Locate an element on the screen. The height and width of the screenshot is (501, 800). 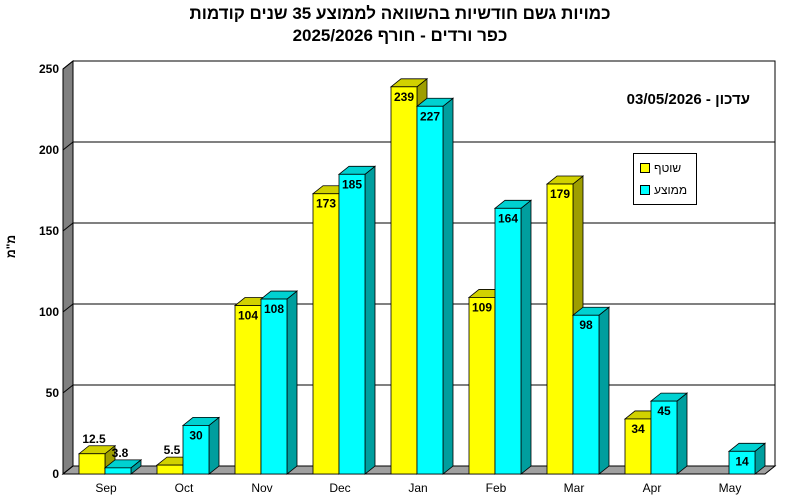
legend-label-average: ממוצע is located at coordinates (671, 190).